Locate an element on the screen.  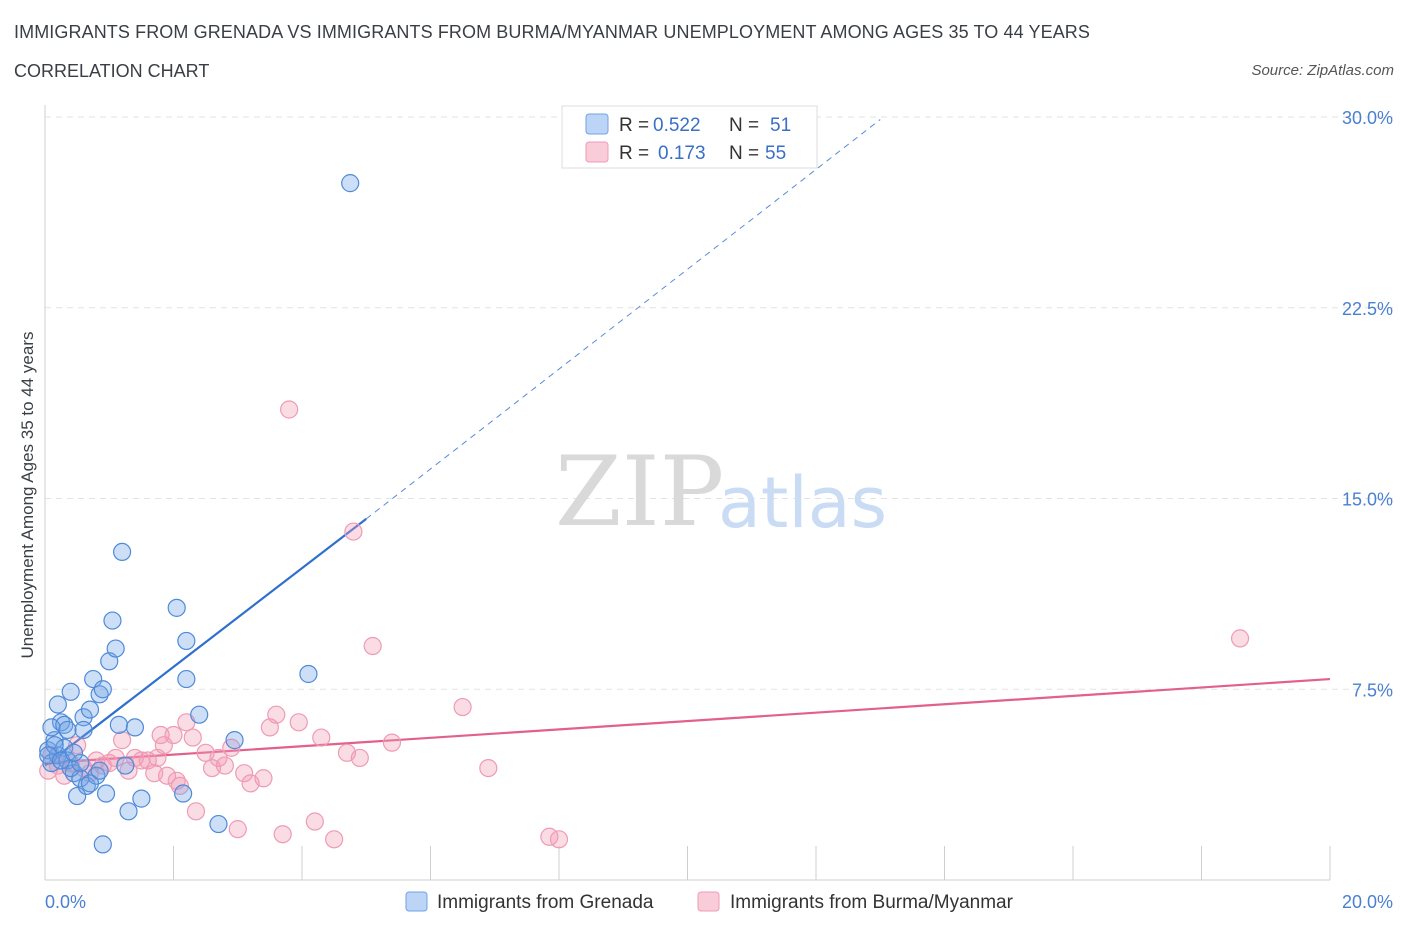
y-axis-label: Unemployment Among Ages 35 to 44 years is located at coordinates (27, 495).